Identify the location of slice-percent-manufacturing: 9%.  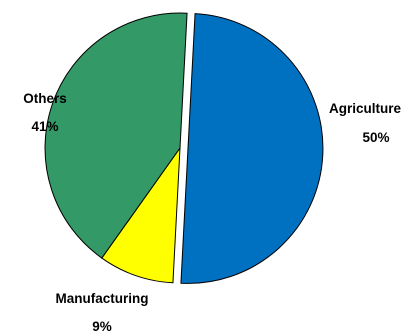
(102, 326).